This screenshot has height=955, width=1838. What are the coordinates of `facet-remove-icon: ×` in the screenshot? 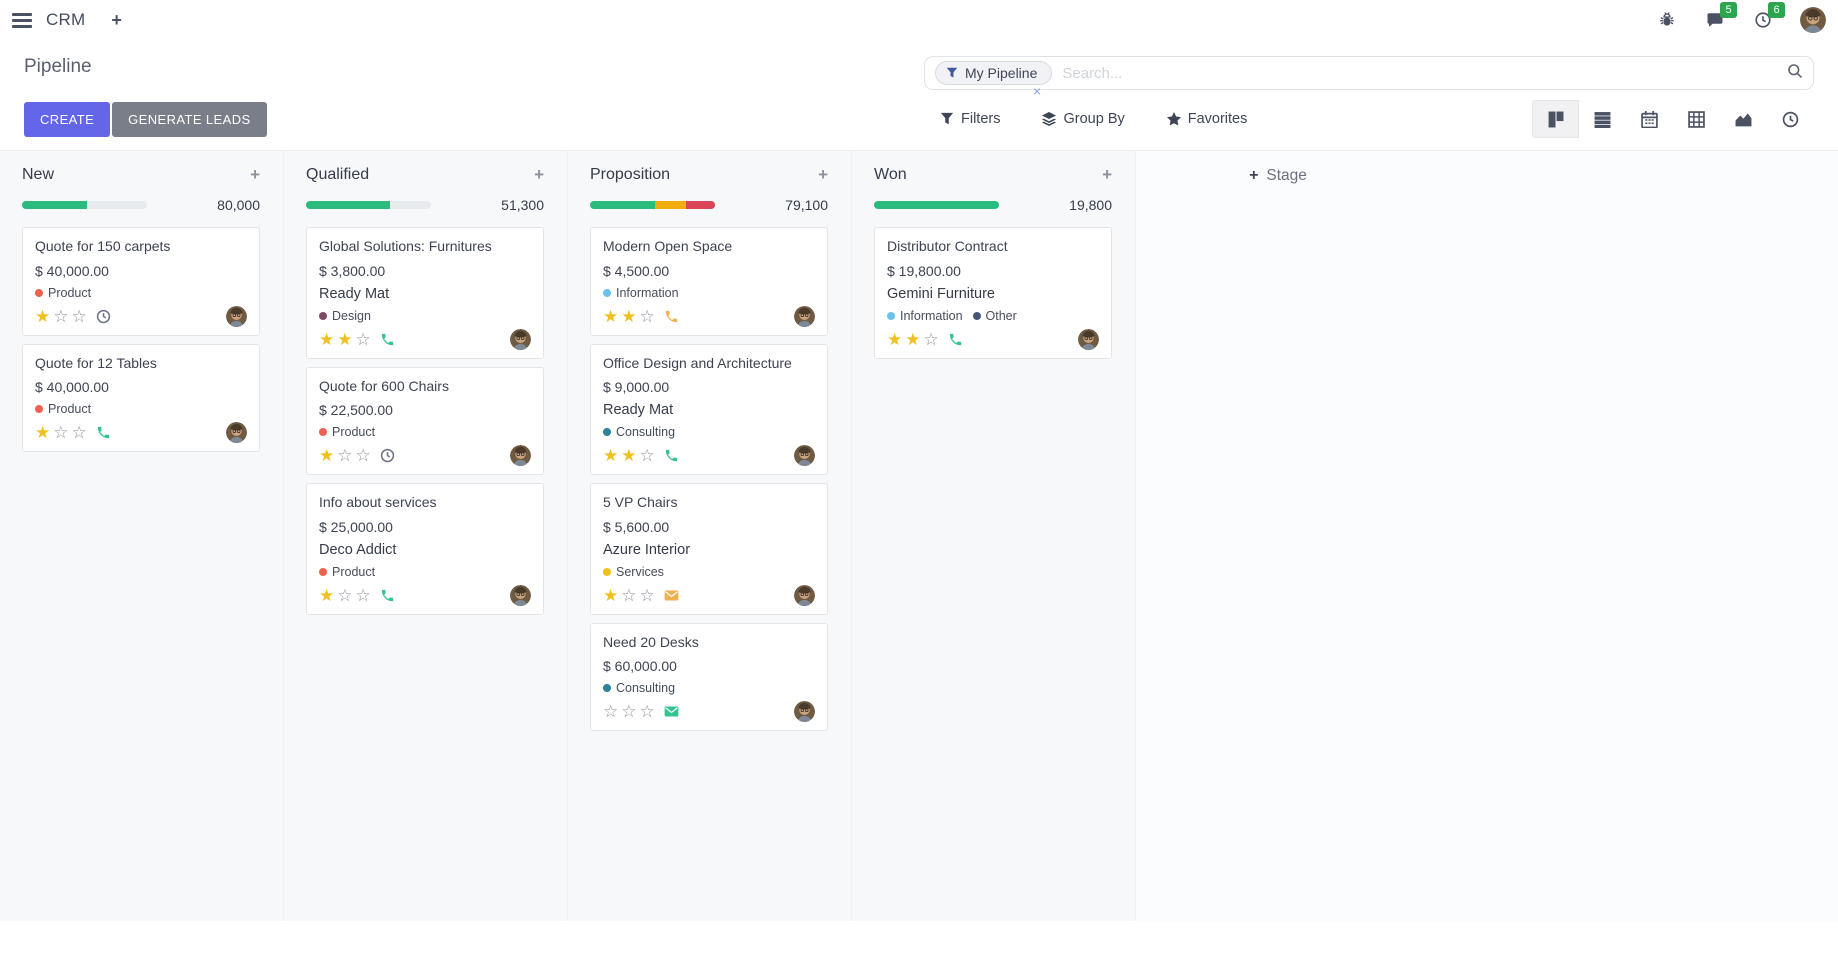 It's located at (1037, 91).